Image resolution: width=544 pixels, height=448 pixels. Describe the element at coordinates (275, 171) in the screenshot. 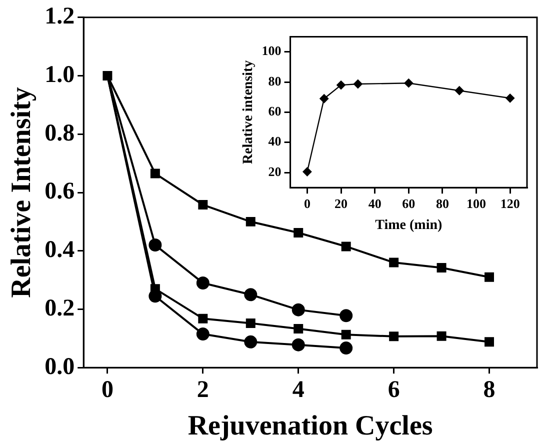

I see `y-tick-label: 20` at that location.